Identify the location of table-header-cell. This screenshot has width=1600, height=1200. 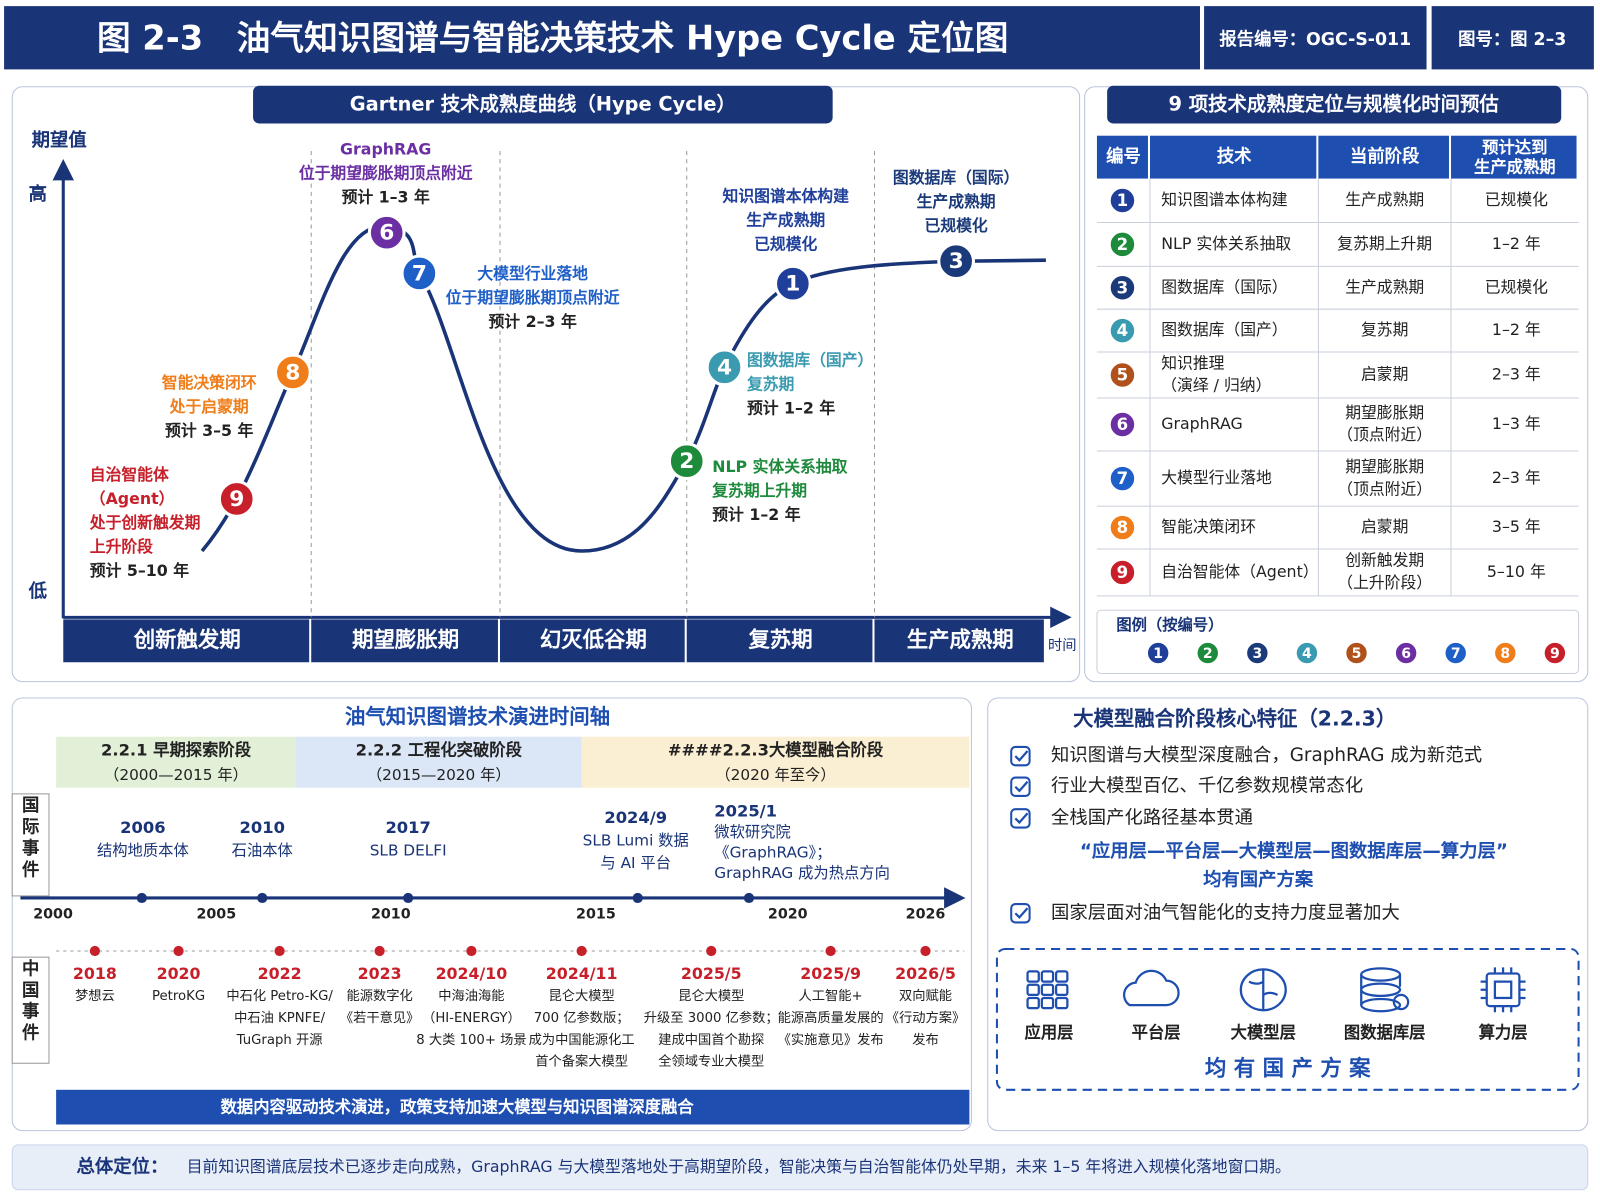
(1383, 157).